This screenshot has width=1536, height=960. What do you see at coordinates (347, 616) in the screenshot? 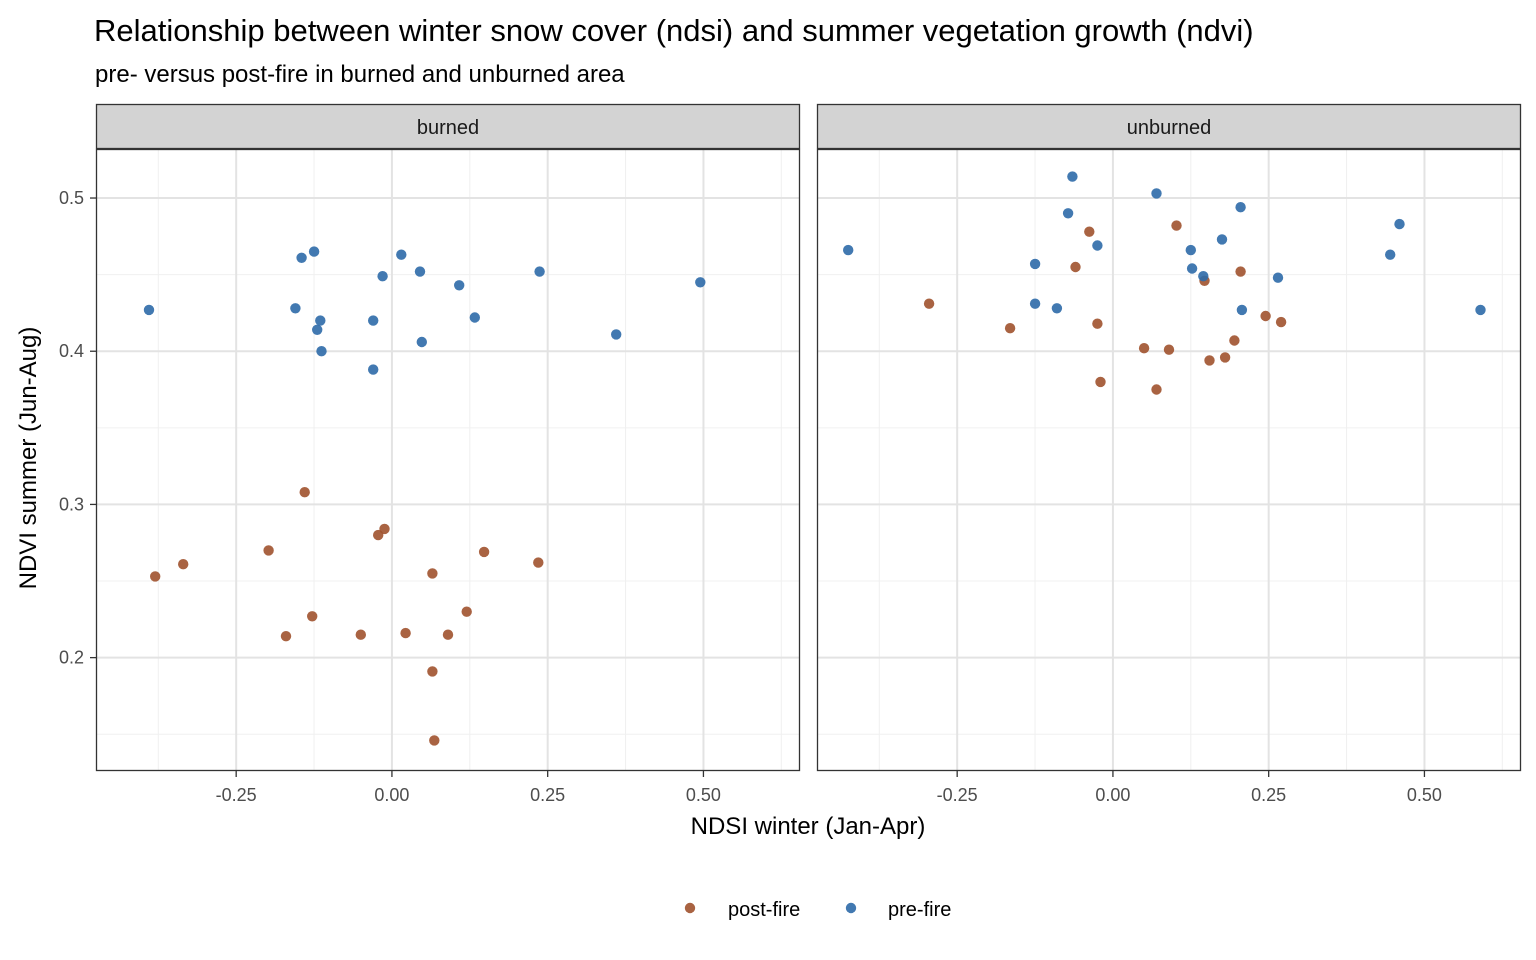
I see `series-post-fire` at bounding box center [347, 616].